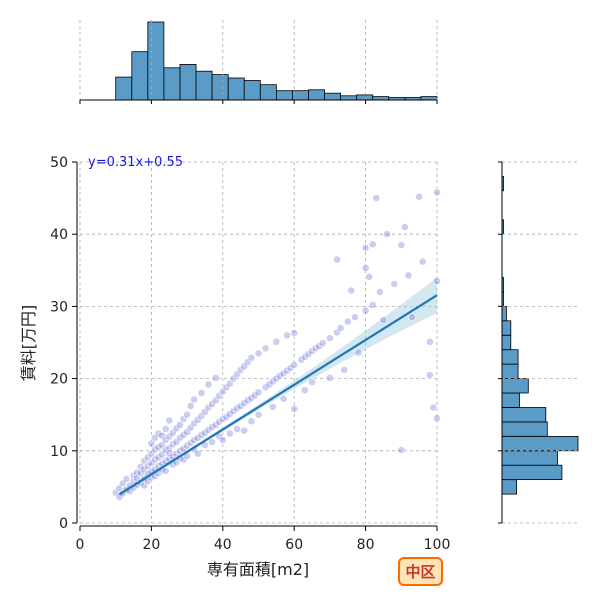 The image size is (600, 600). Describe the element at coordinates (59, 380) in the screenshot. I see `y-tick-label: 20` at that location.